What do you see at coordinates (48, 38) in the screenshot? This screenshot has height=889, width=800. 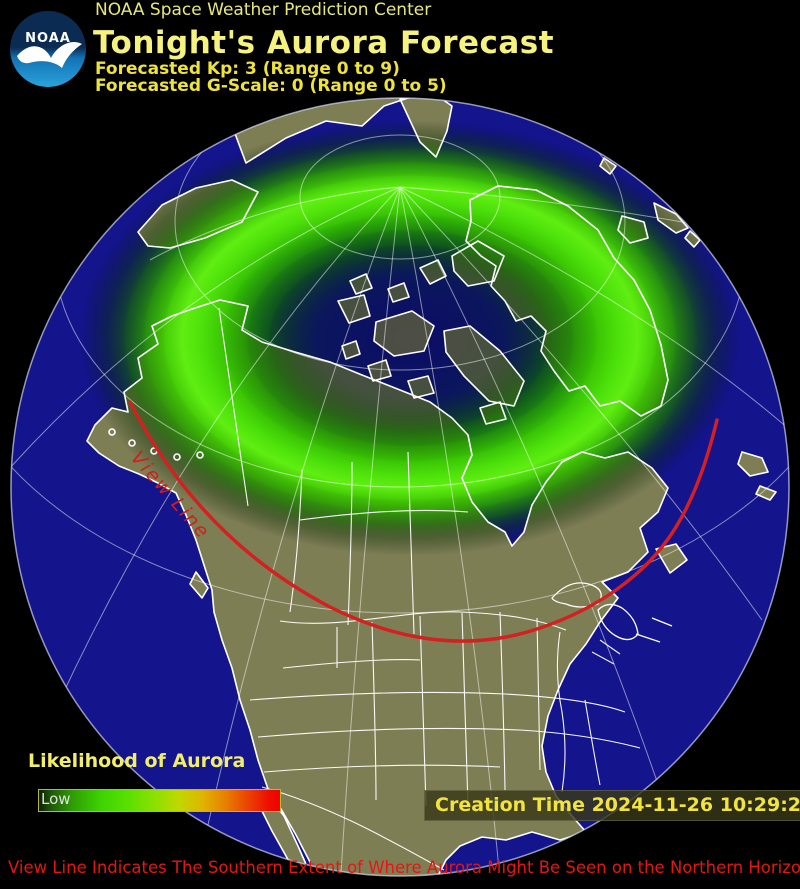 I see `logo-text: NOAA` at bounding box center [48, 38].